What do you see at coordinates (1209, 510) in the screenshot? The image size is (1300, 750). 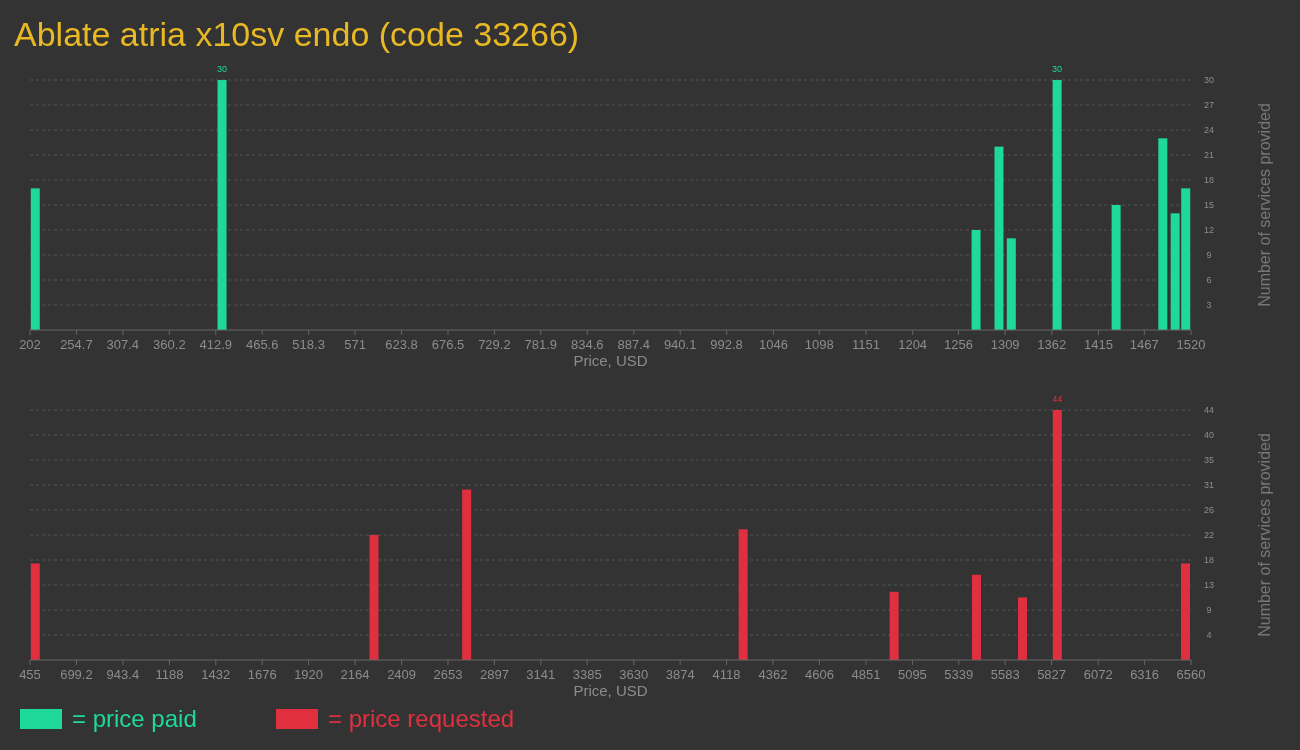 I see `y-tick-label: 26` at bounding box center [1209, 510].